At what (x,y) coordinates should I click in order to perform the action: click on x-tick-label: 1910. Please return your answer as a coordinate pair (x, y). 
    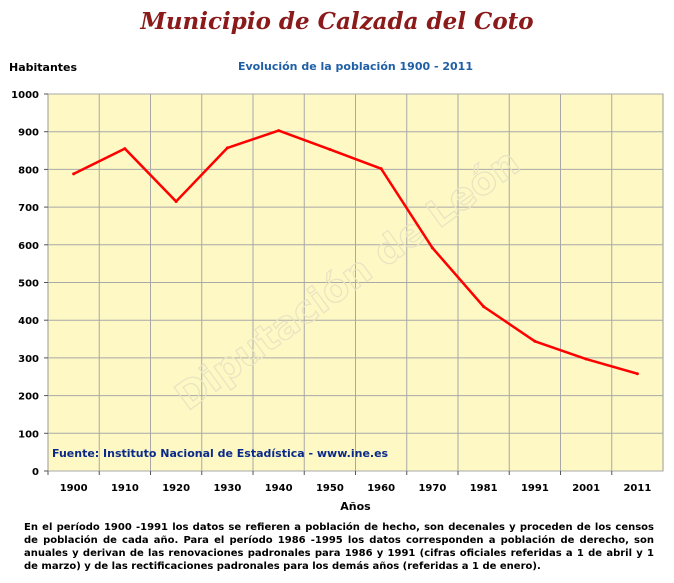
    Looking at the image, I should click on (125, 488).